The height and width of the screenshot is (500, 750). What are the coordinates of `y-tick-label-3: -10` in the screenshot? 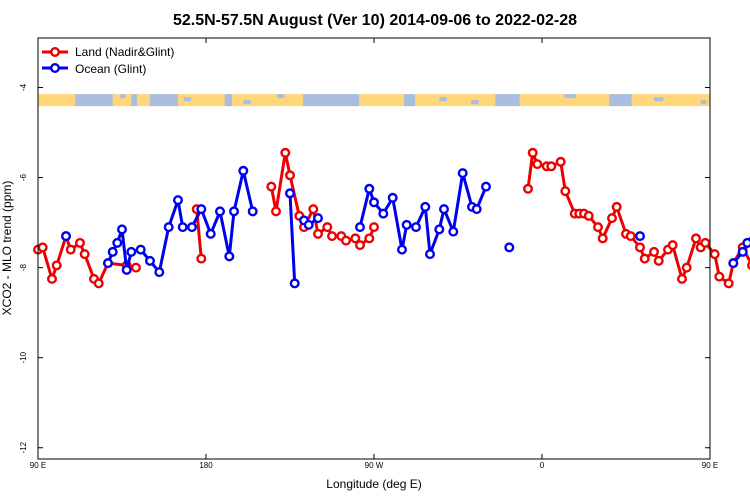 It's located at (23, 357).